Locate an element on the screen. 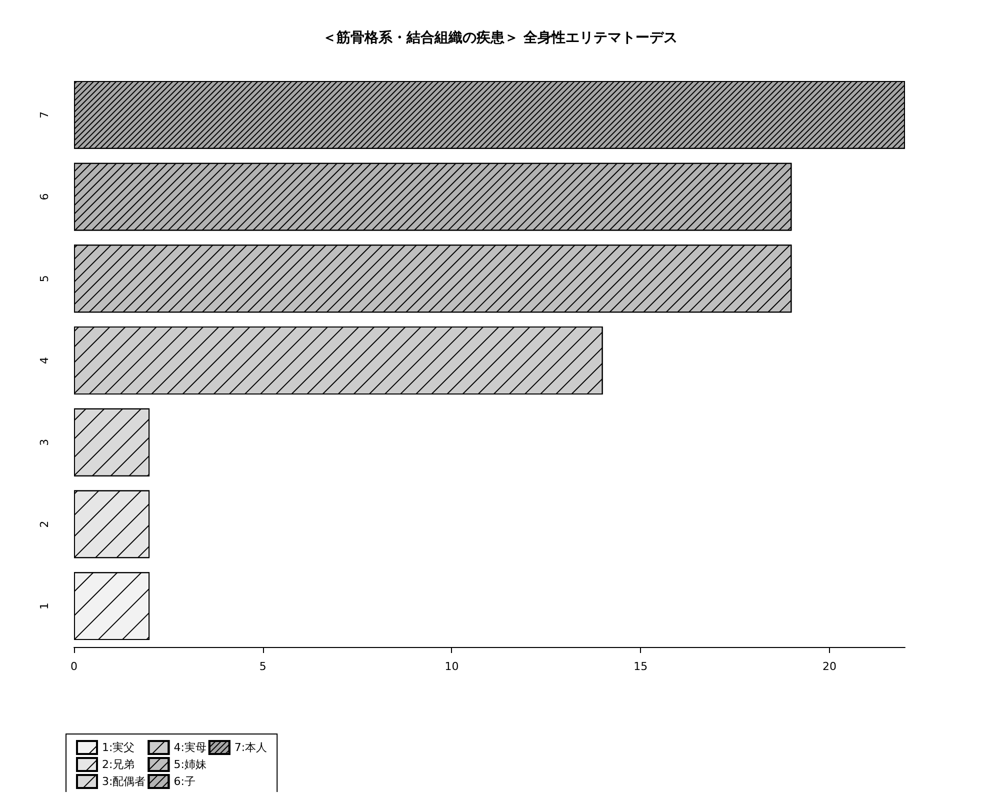  legend-label: 7:本人 is located at coordinates (251, 747).